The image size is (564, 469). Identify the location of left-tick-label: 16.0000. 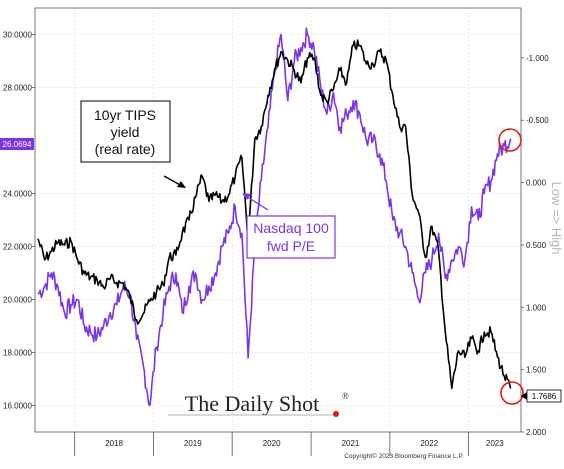
(17, 406).